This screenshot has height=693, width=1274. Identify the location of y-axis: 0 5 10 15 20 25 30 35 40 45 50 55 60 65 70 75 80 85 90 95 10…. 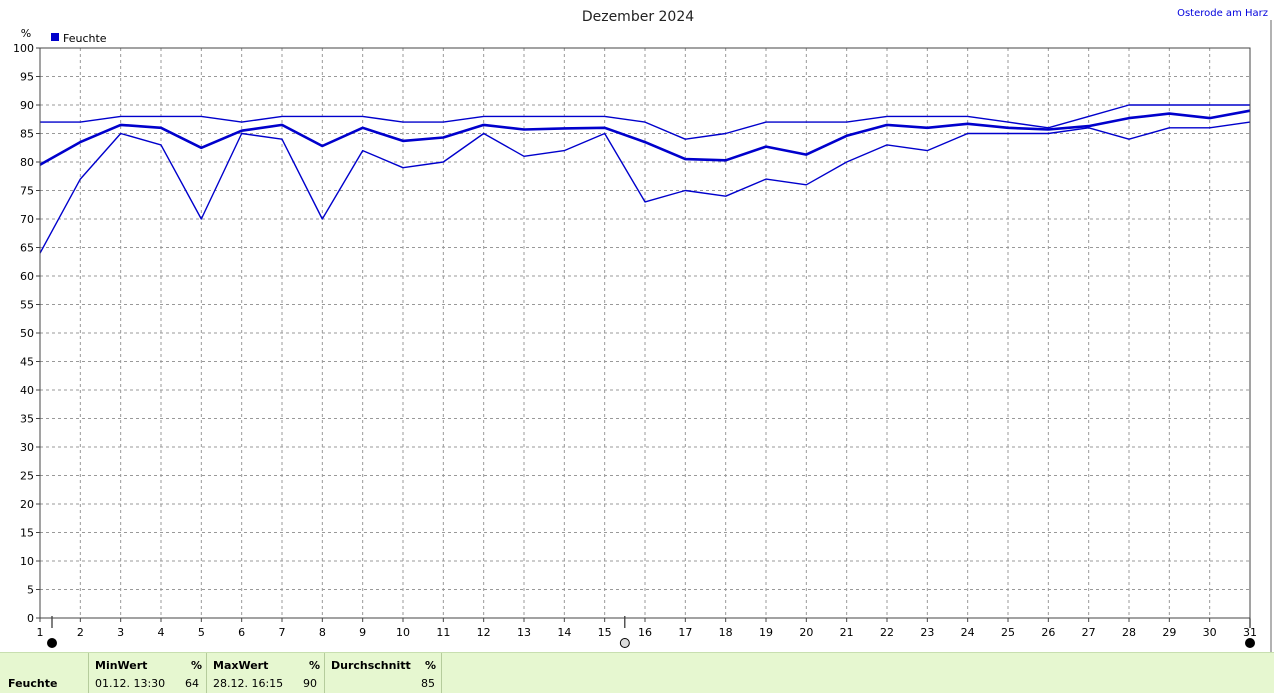
(26, 333).